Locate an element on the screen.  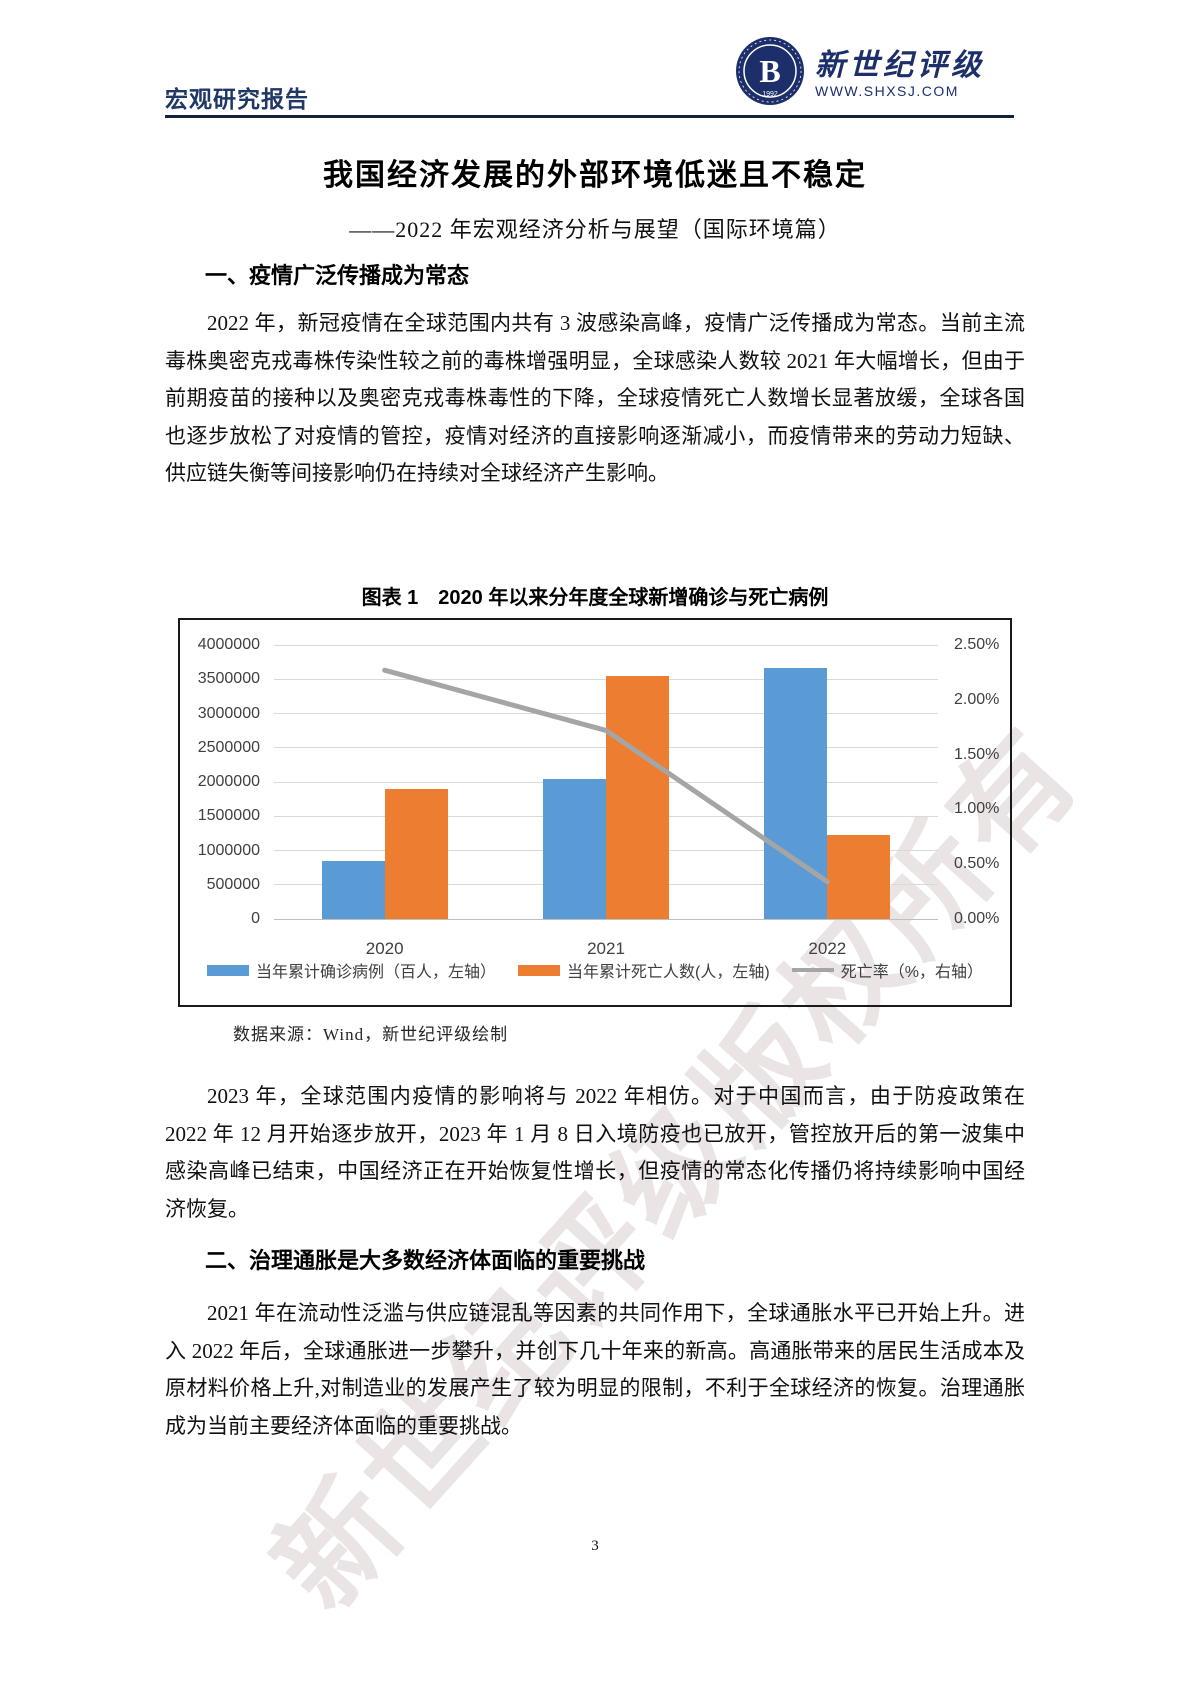
right-axis-tick-label: 0.00% is located at coordinates (977, 918).